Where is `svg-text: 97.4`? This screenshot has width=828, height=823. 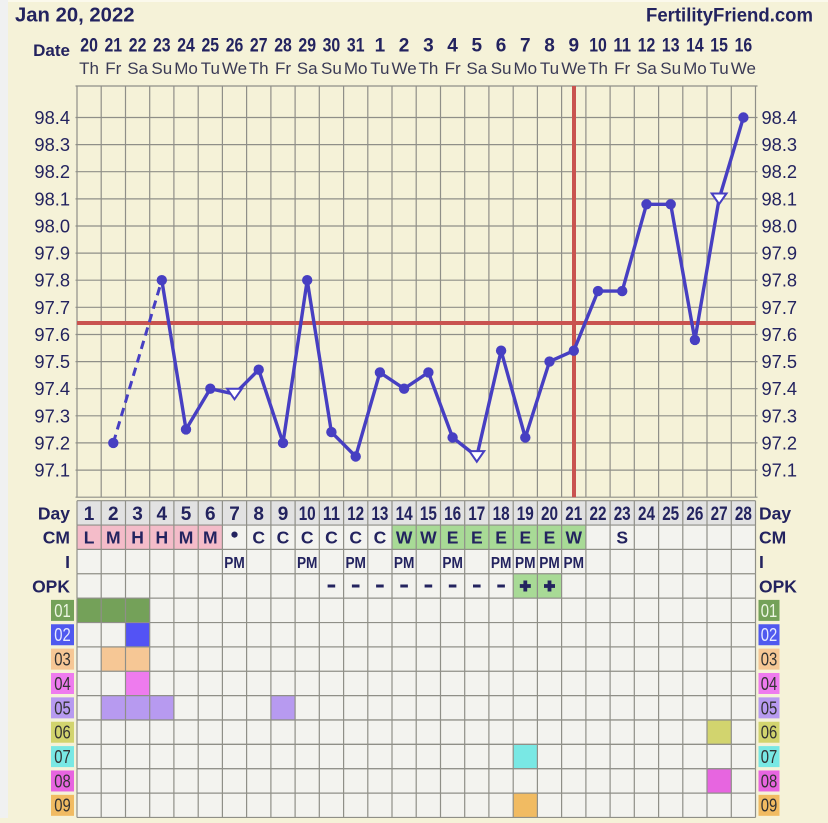 svg-text: 97.4 is located at coordinates (52, 388).